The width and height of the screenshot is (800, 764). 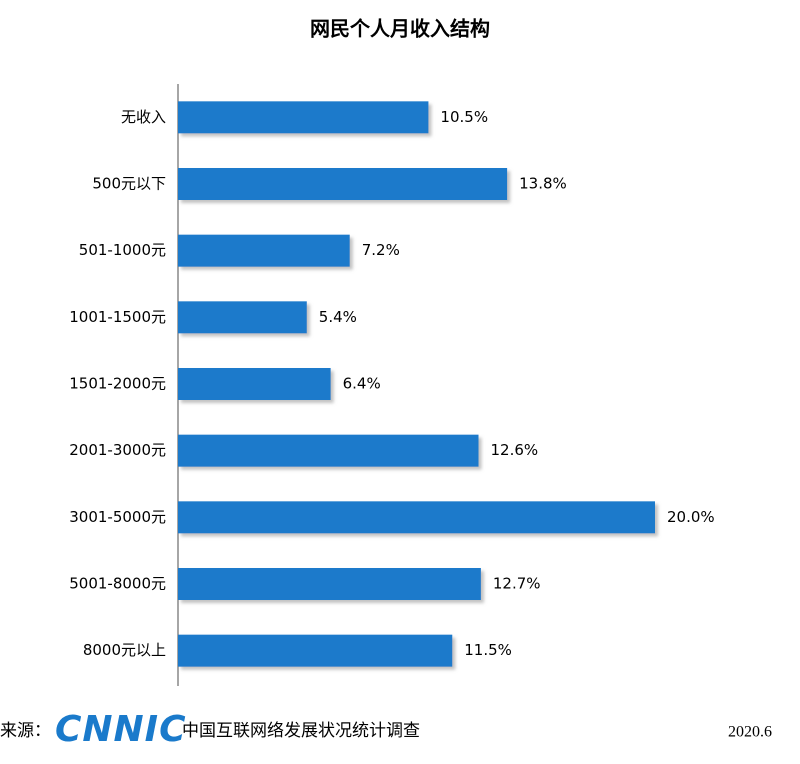 I want to click on date: 2020.6, so click(x=750, y=732).